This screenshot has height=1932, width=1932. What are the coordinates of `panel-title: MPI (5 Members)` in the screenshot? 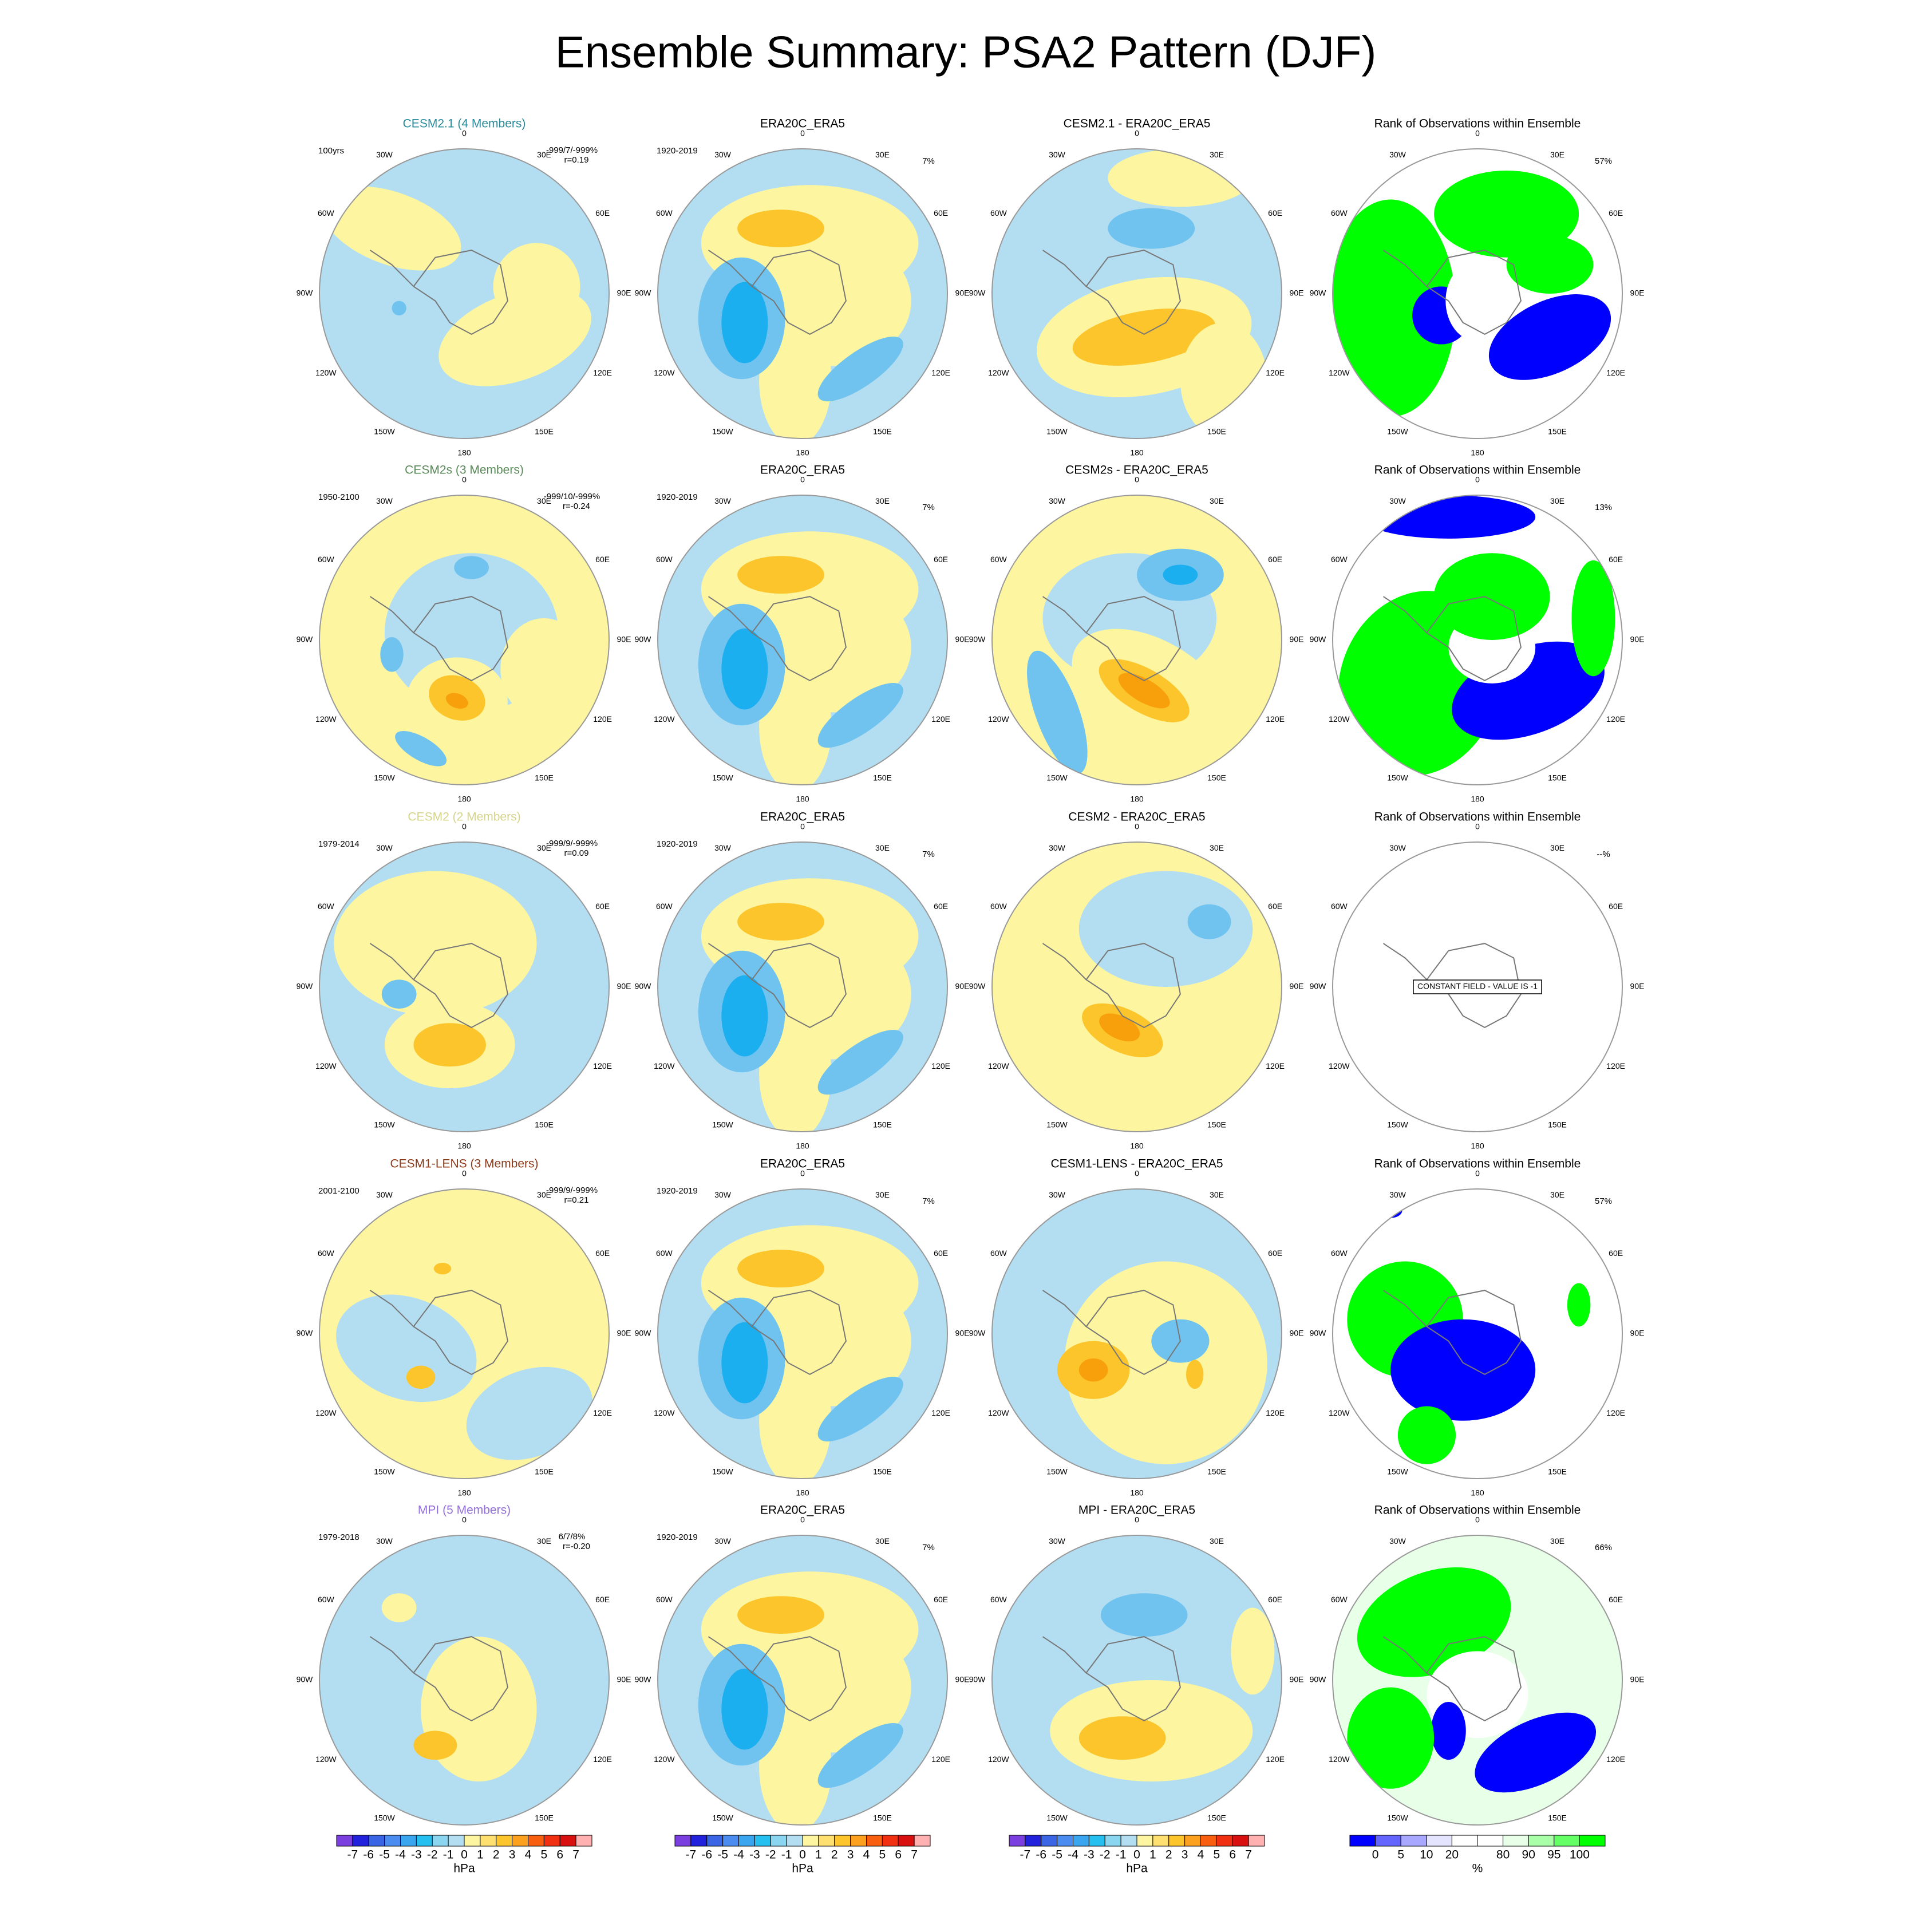 It's located at (464, 1510).